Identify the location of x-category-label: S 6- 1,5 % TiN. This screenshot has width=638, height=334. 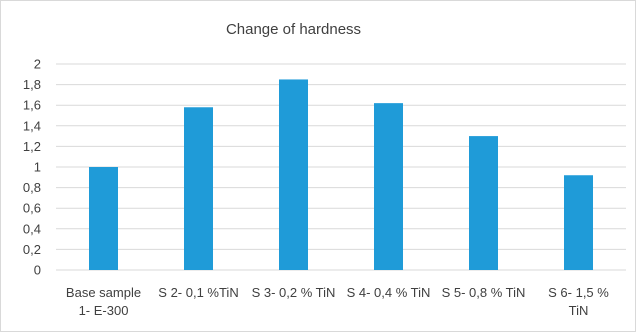
(578, 301).